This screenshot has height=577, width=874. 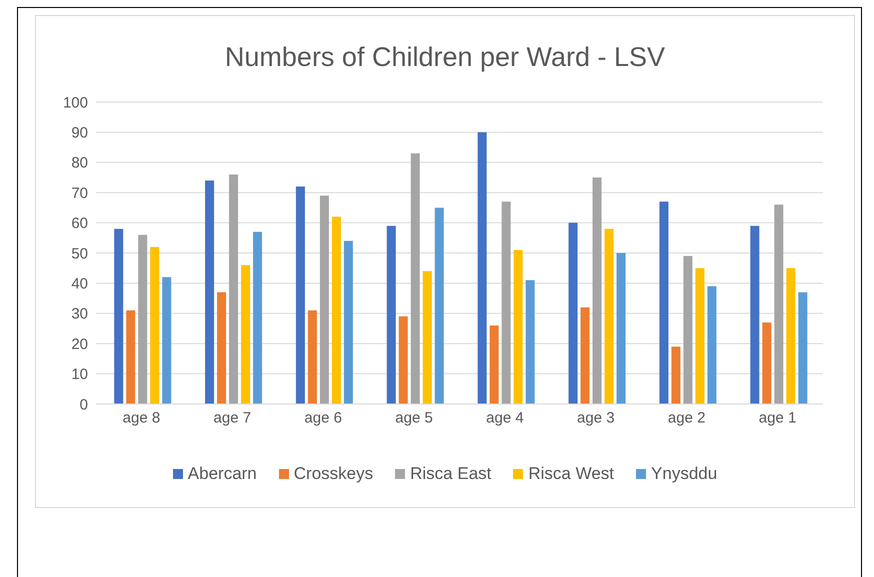 What do you see at coordinates (684, 474) in the screenshot?
I see `legend-label: Ynysddu` at bounding box center [684, 474].